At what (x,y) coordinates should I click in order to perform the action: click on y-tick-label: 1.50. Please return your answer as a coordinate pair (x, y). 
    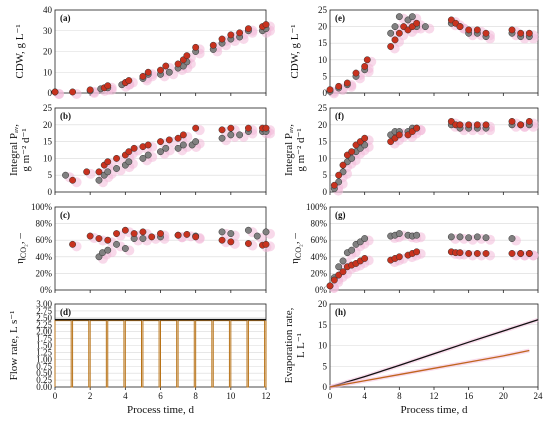
    Looking at the image, I should click on (44, 346).